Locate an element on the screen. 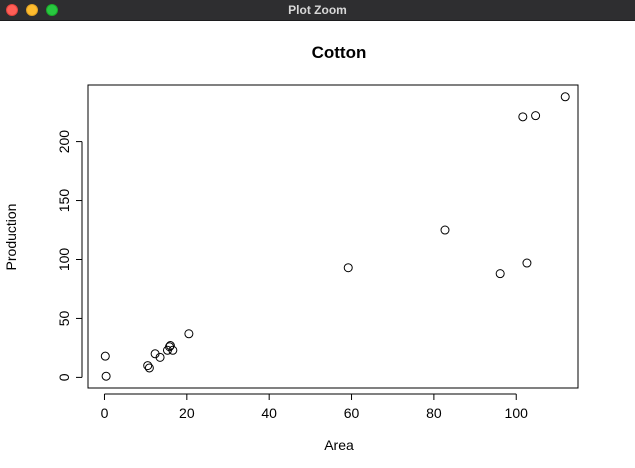 This screenshot has height=468, width=635. zoom-window-button is located at coordinates (52, 10).